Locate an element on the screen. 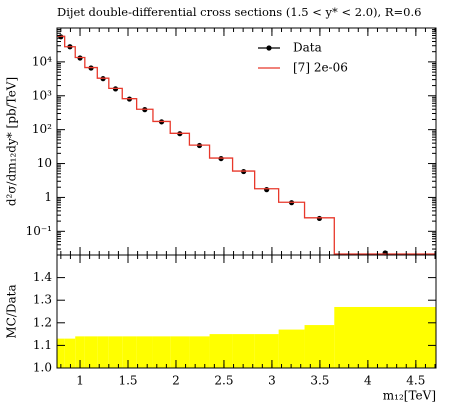 This screenshot has height=407, width=450. y-tick-label: 1.1 is located at coordinates (42, 345).